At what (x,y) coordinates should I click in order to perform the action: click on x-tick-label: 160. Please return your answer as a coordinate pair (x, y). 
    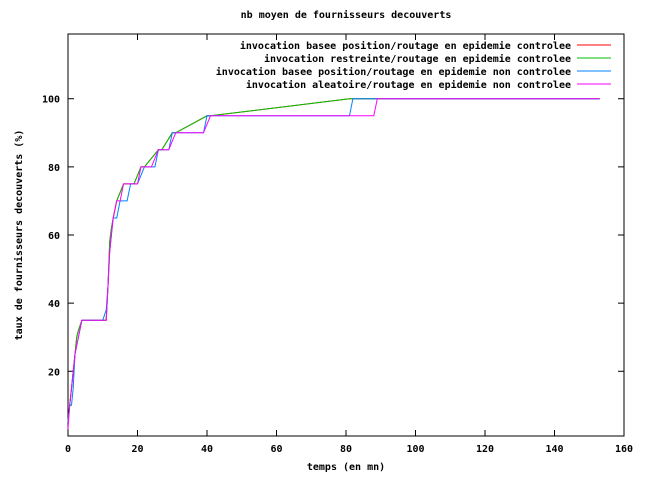
    Looking at the image, I should click on (624, 449).